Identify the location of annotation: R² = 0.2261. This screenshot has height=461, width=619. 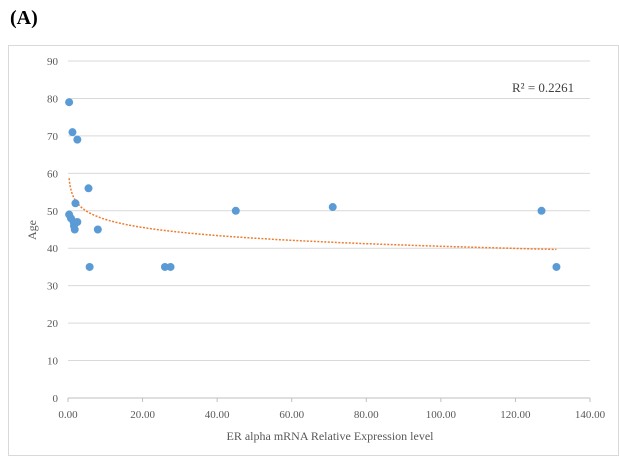
(543, 87).